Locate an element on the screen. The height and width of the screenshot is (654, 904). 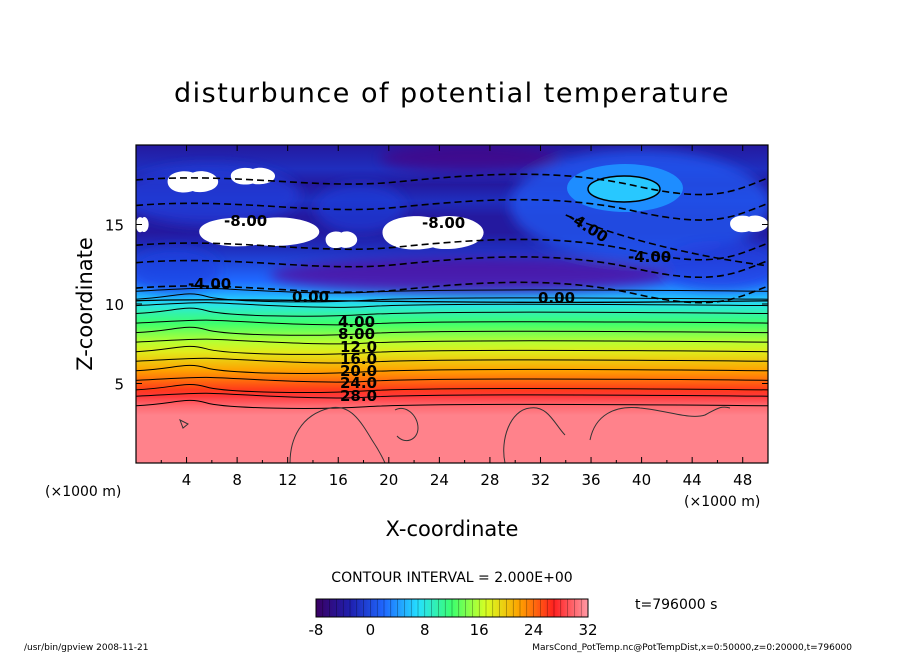
x-tick-label: 48 is located at coordinates (742, 480).